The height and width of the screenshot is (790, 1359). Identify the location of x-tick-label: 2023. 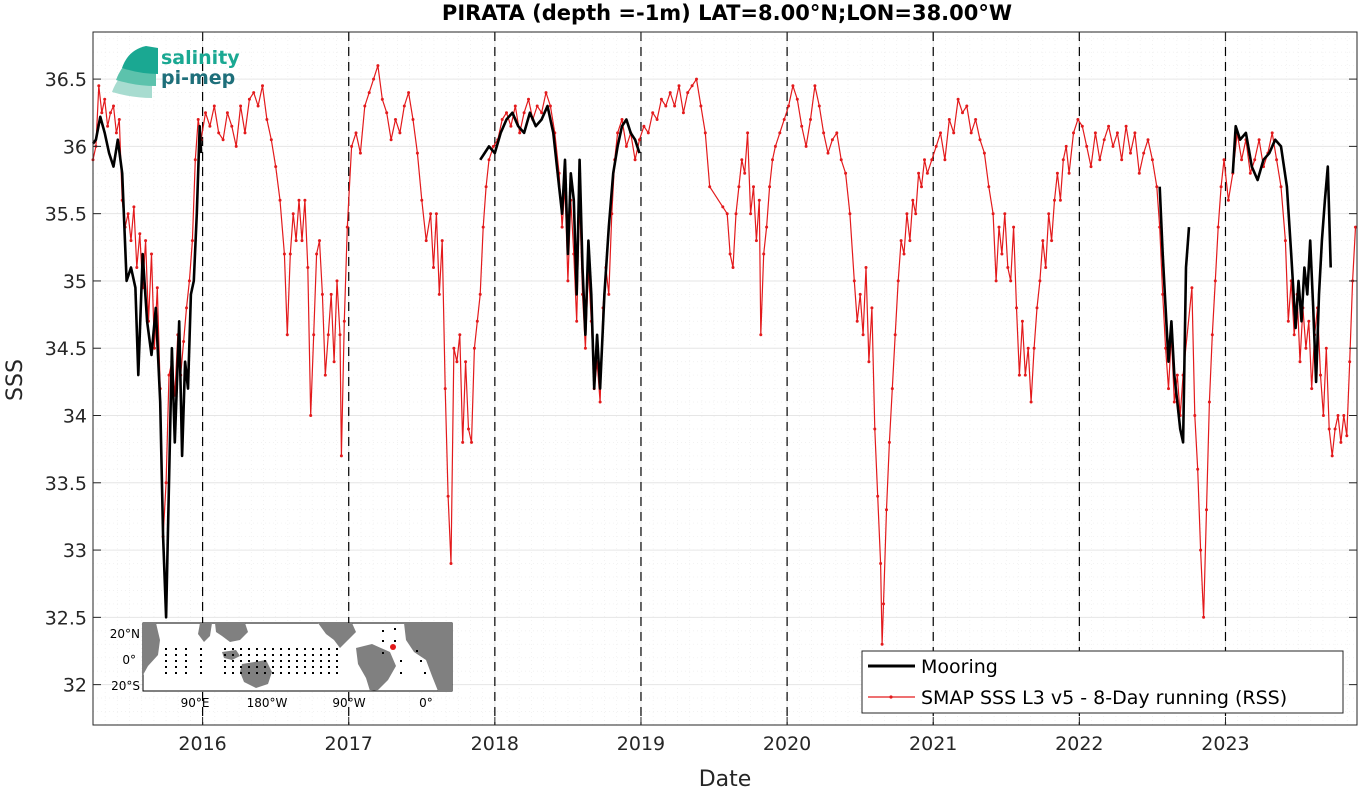
(1225, 744).